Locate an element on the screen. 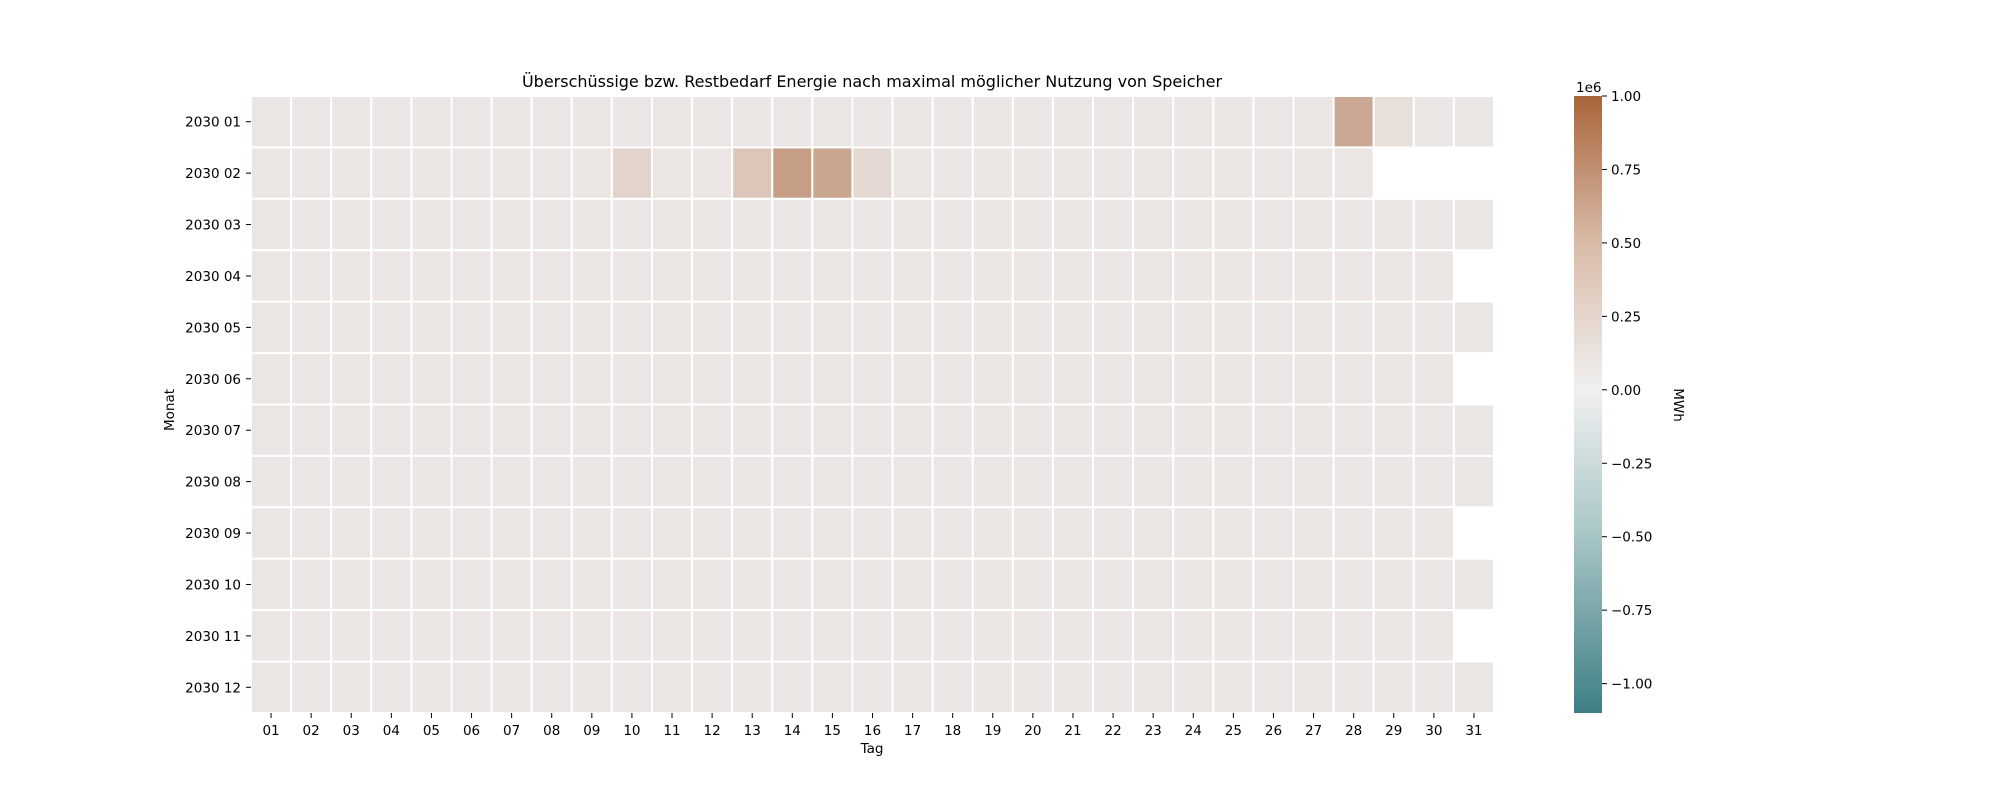  x-tick-label: 17 is located at coordinates (912, 731).